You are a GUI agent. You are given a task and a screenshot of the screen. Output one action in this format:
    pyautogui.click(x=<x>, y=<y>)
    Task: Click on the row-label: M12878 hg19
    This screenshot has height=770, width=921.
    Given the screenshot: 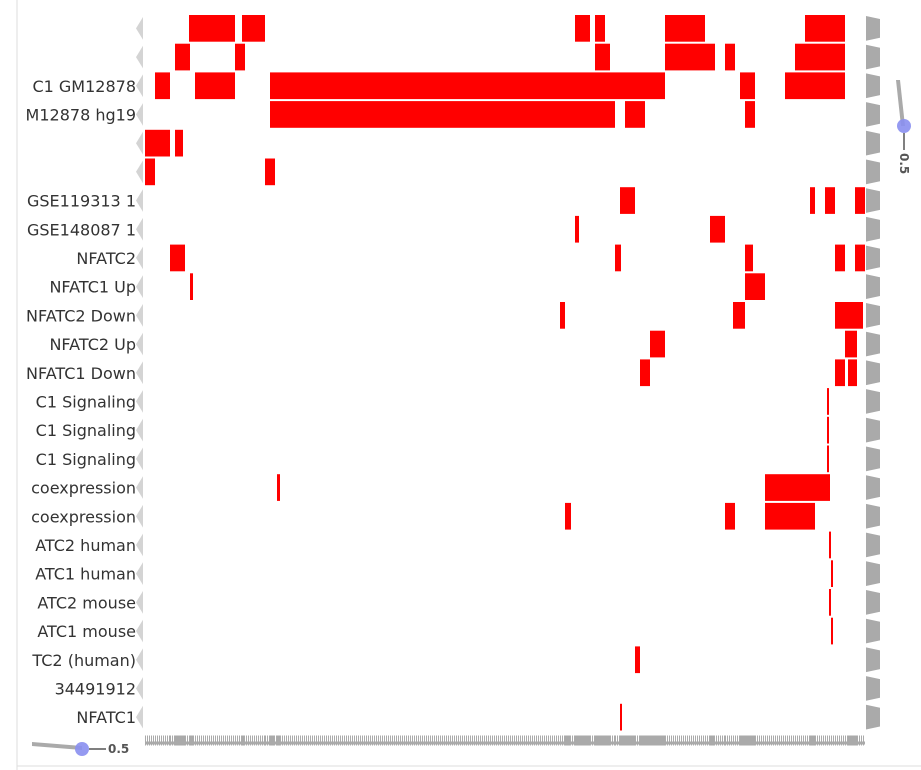 What is the action you would take?
    pyautogui.click(x=81, y=114)
    